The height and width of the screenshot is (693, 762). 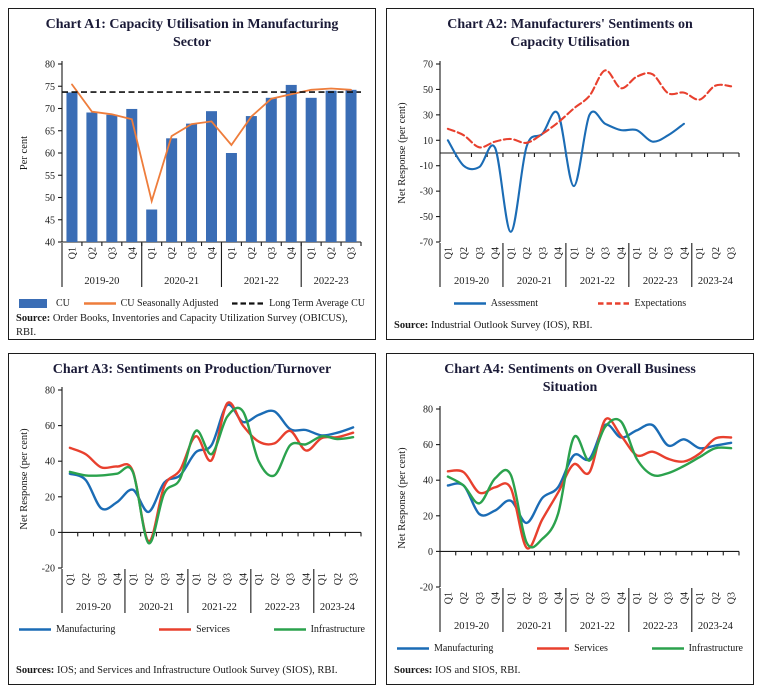 What do you see at coordinates (50, 131) in the screenshot?
I see `svg-text: 65` at bounding box center [50, 131].